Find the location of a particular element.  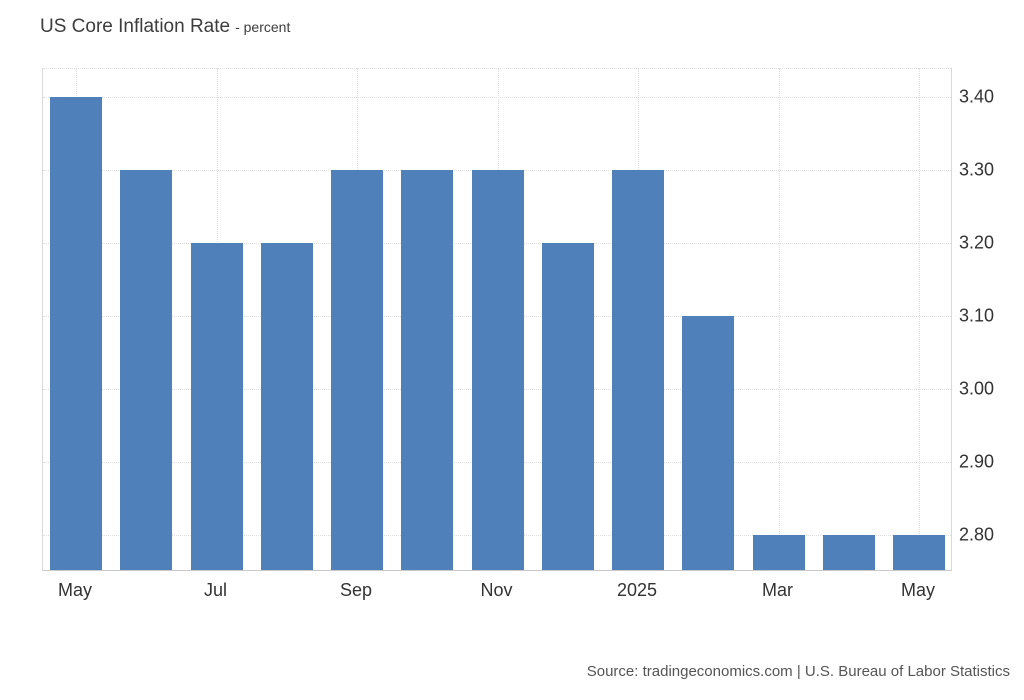

bar-jul-2024 is located at coordinates (216, 406).